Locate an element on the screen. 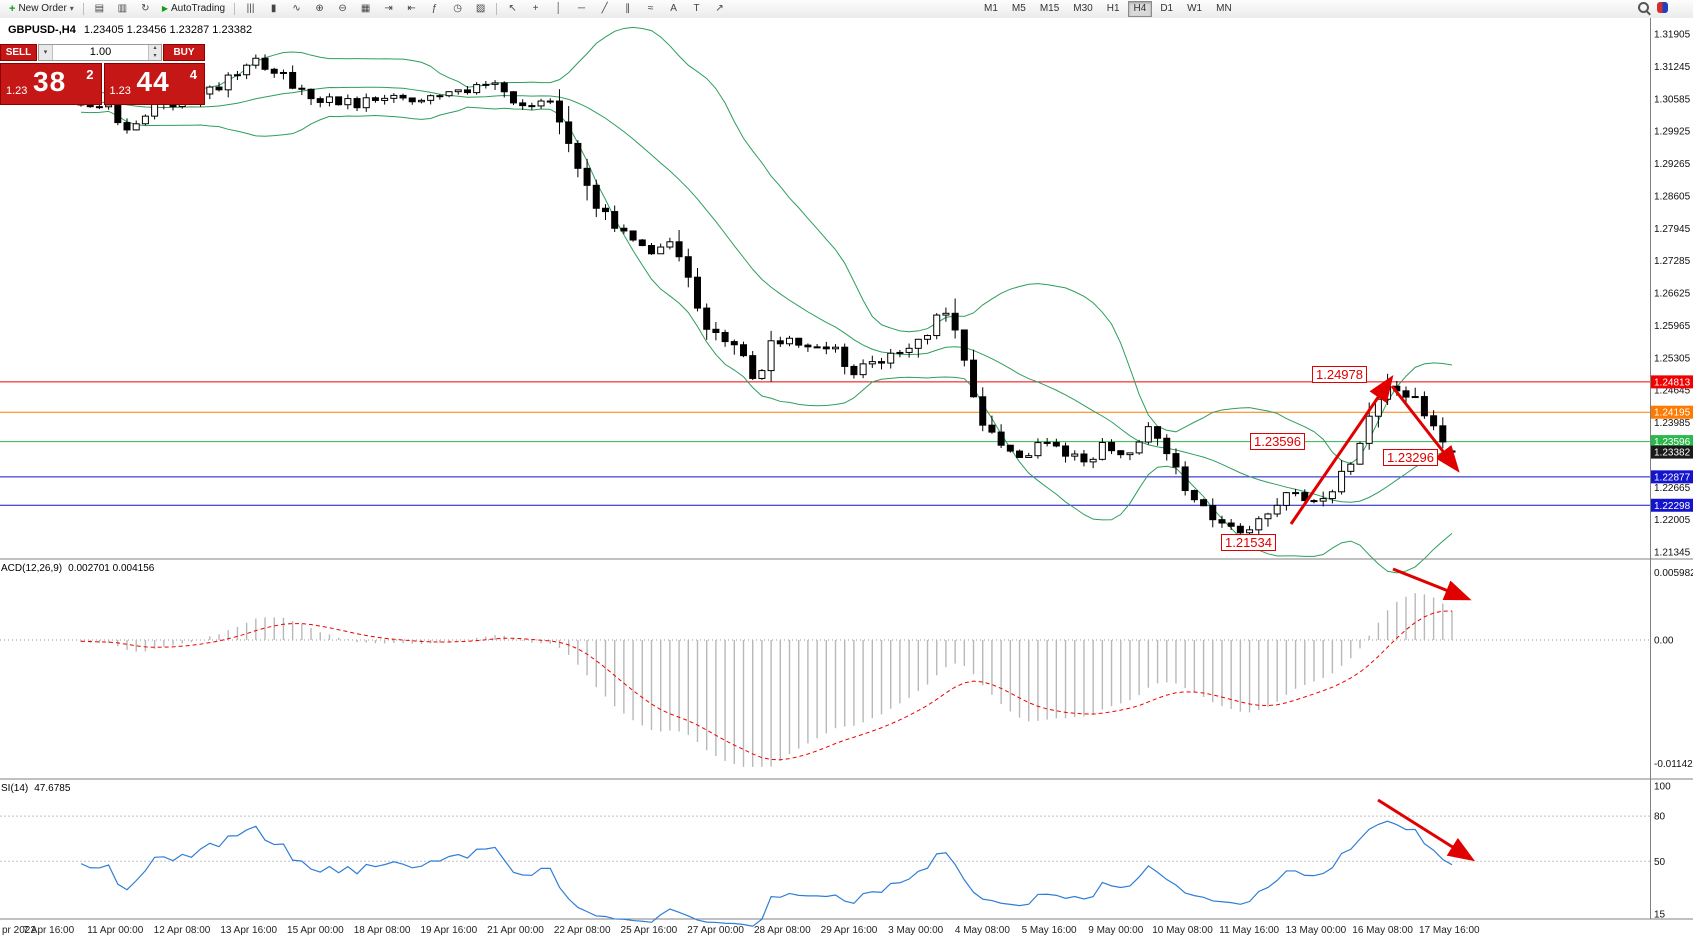  ohlc-values: 1.23405 1.23456 1.23287 1.23382 is located at coordinates (168, 30).